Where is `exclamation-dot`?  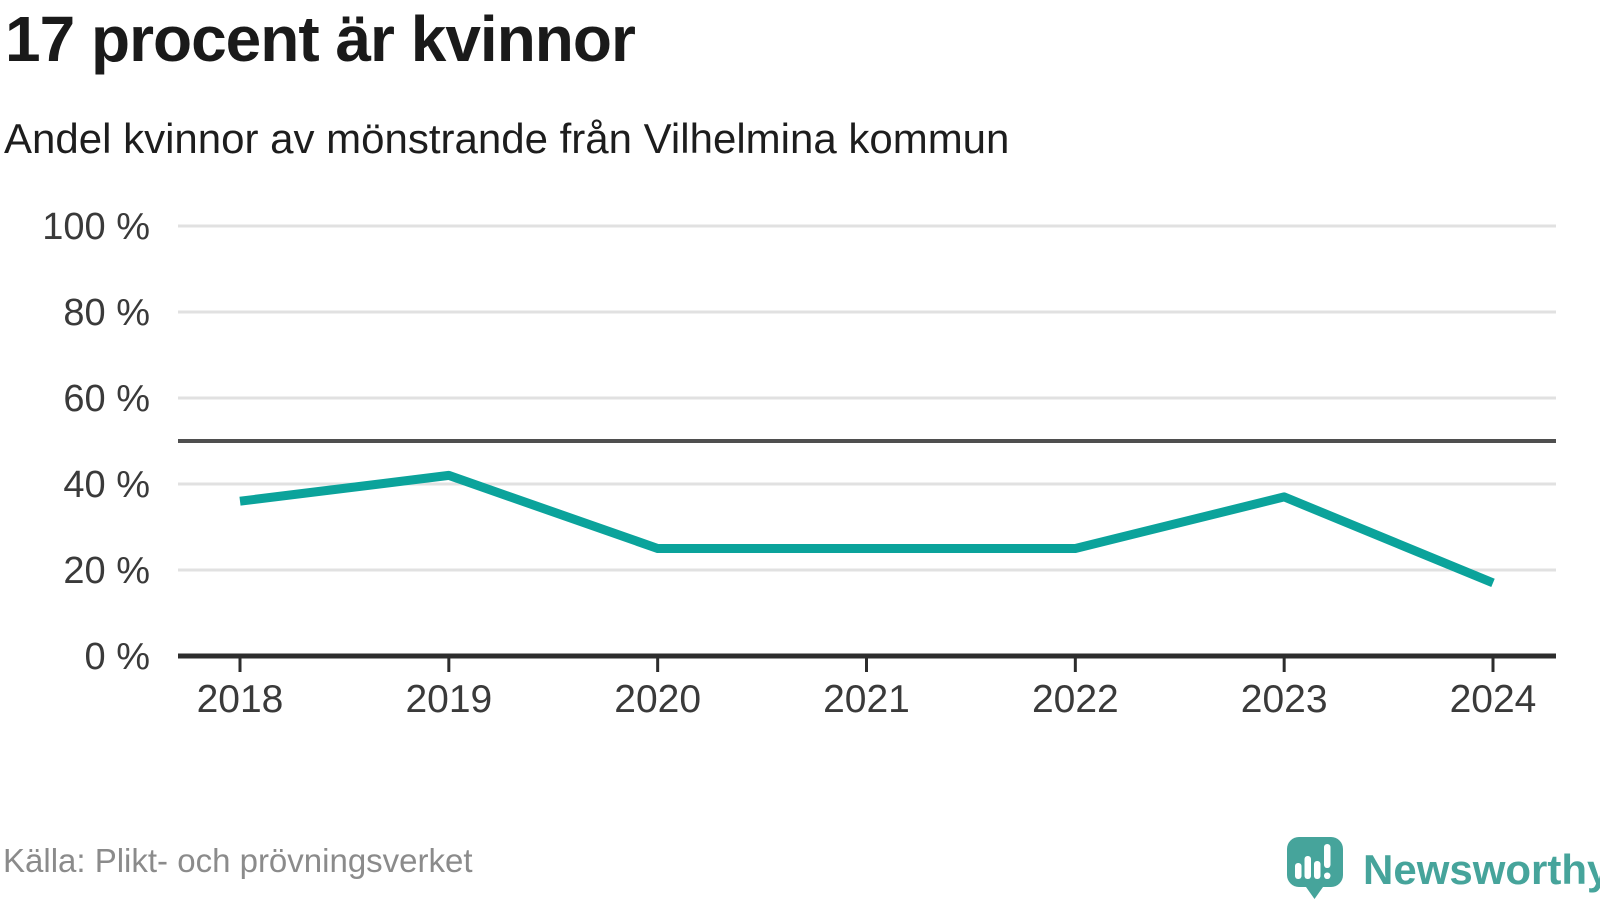 exclamation-dot is located at coordinates (1327, 875).